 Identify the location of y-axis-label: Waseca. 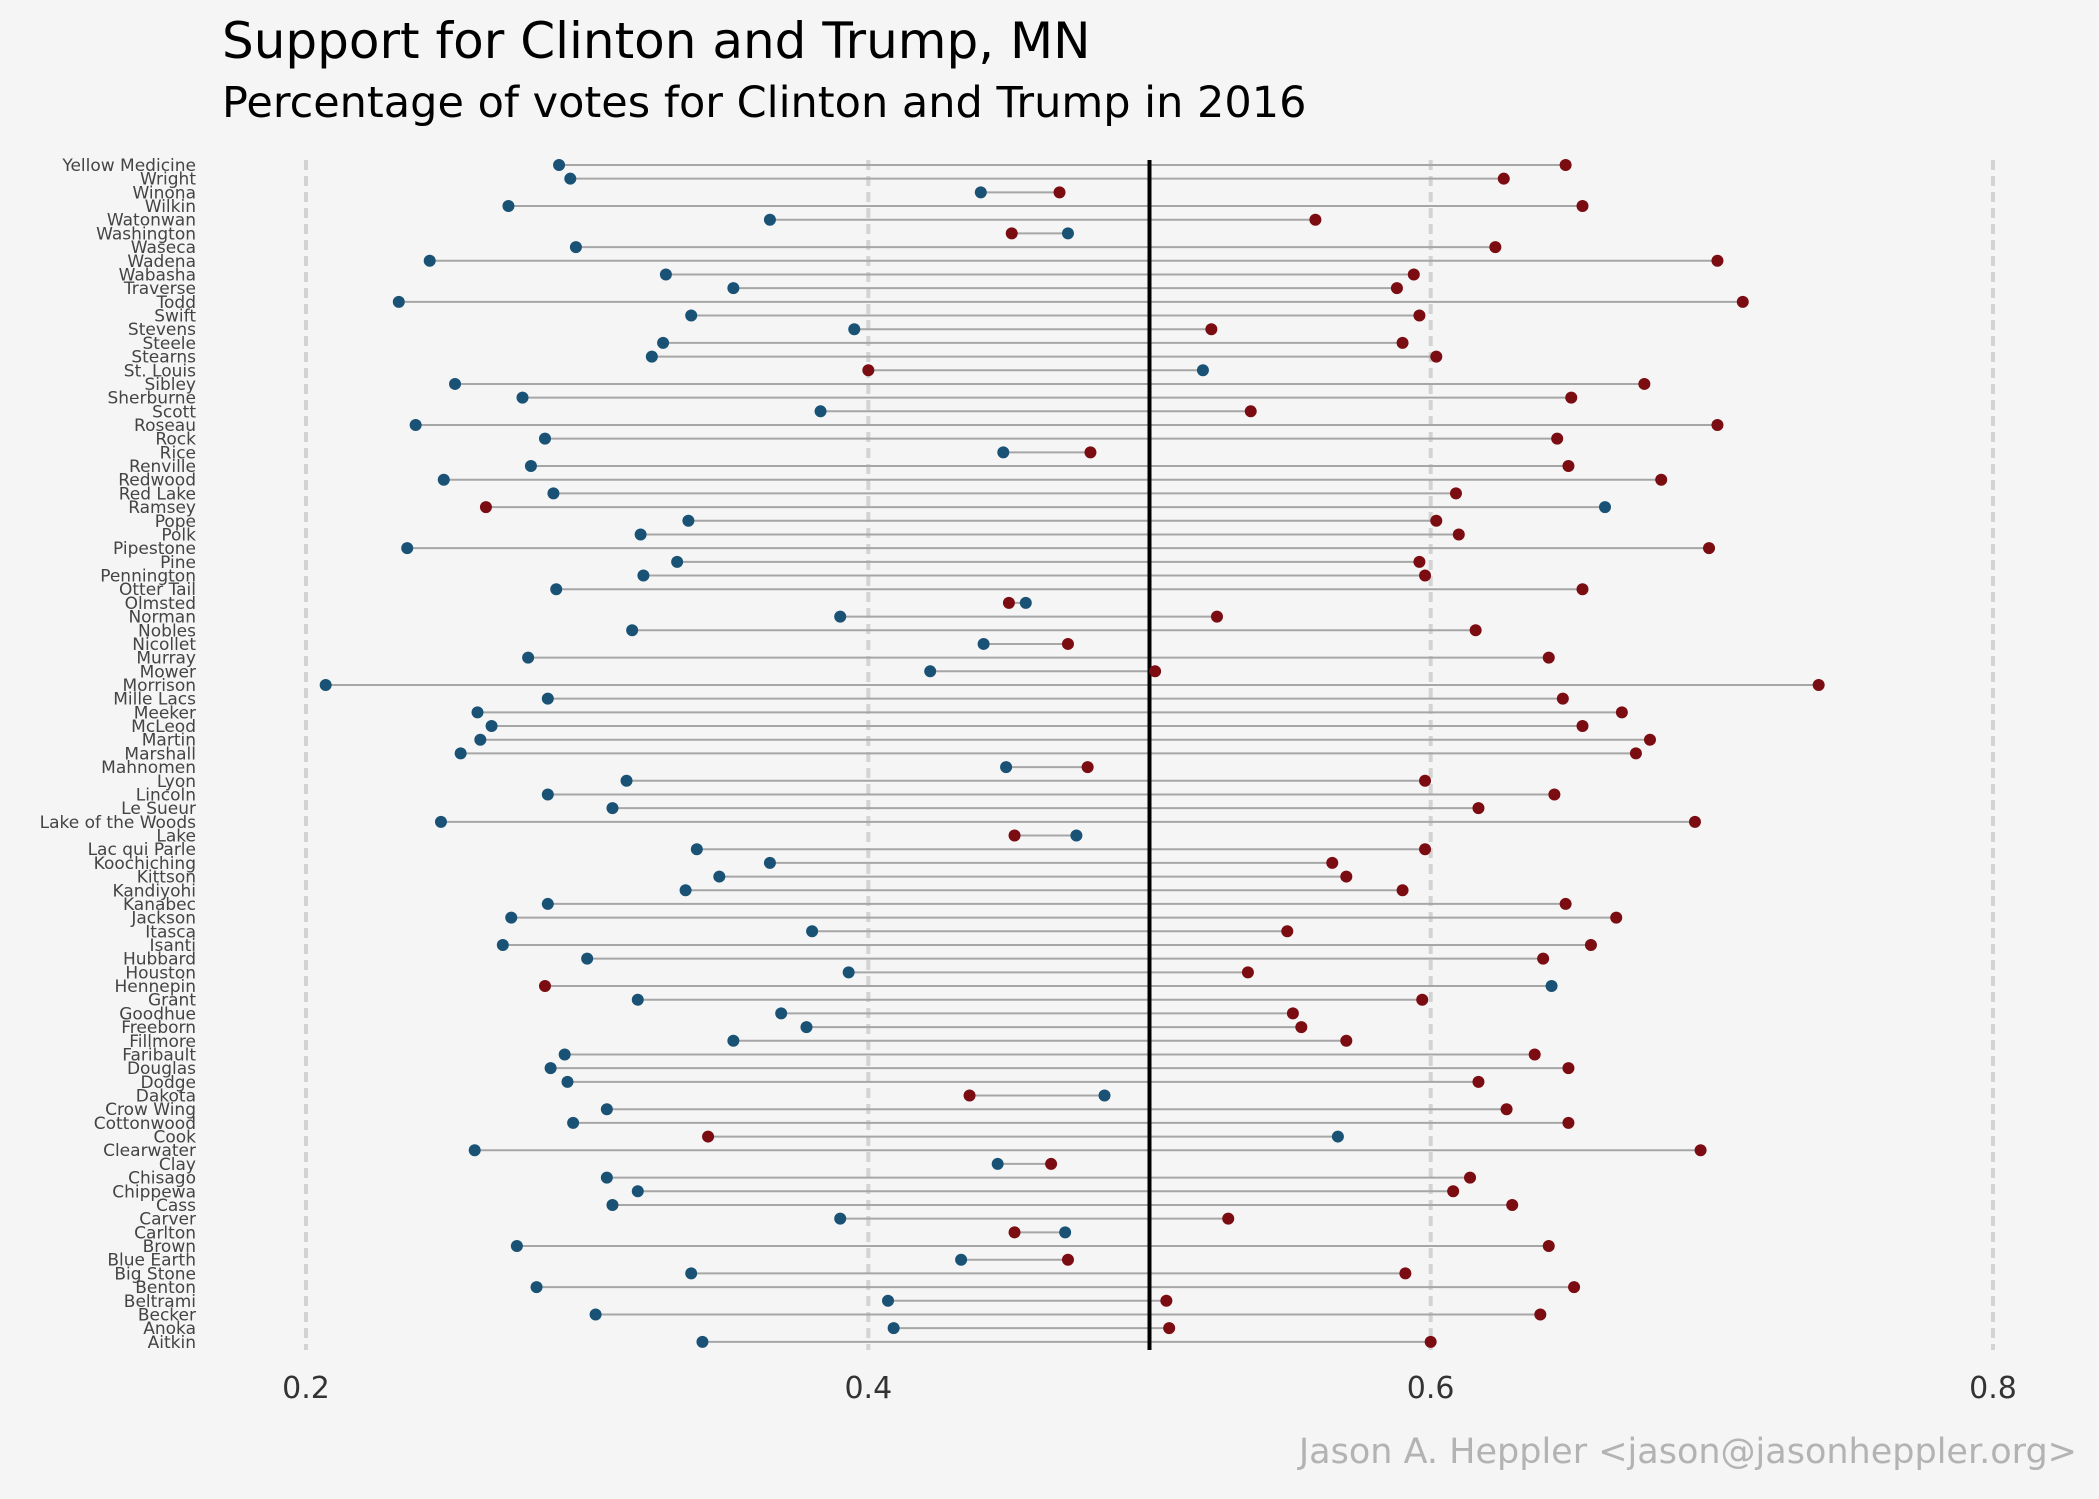
(163, 248).